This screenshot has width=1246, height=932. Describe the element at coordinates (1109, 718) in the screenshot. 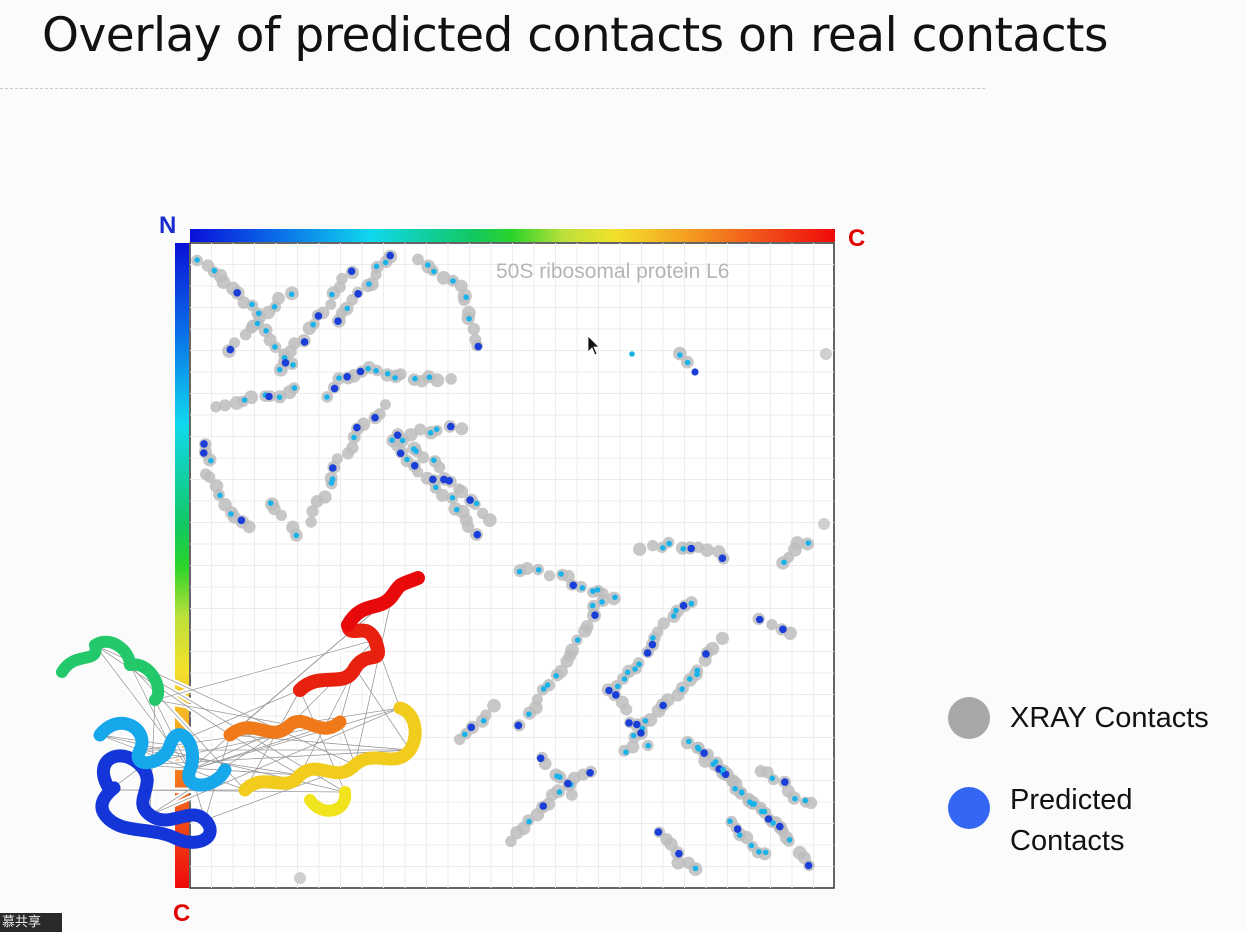

I see `legend-label-xray: XRAY Contacts` at that location.